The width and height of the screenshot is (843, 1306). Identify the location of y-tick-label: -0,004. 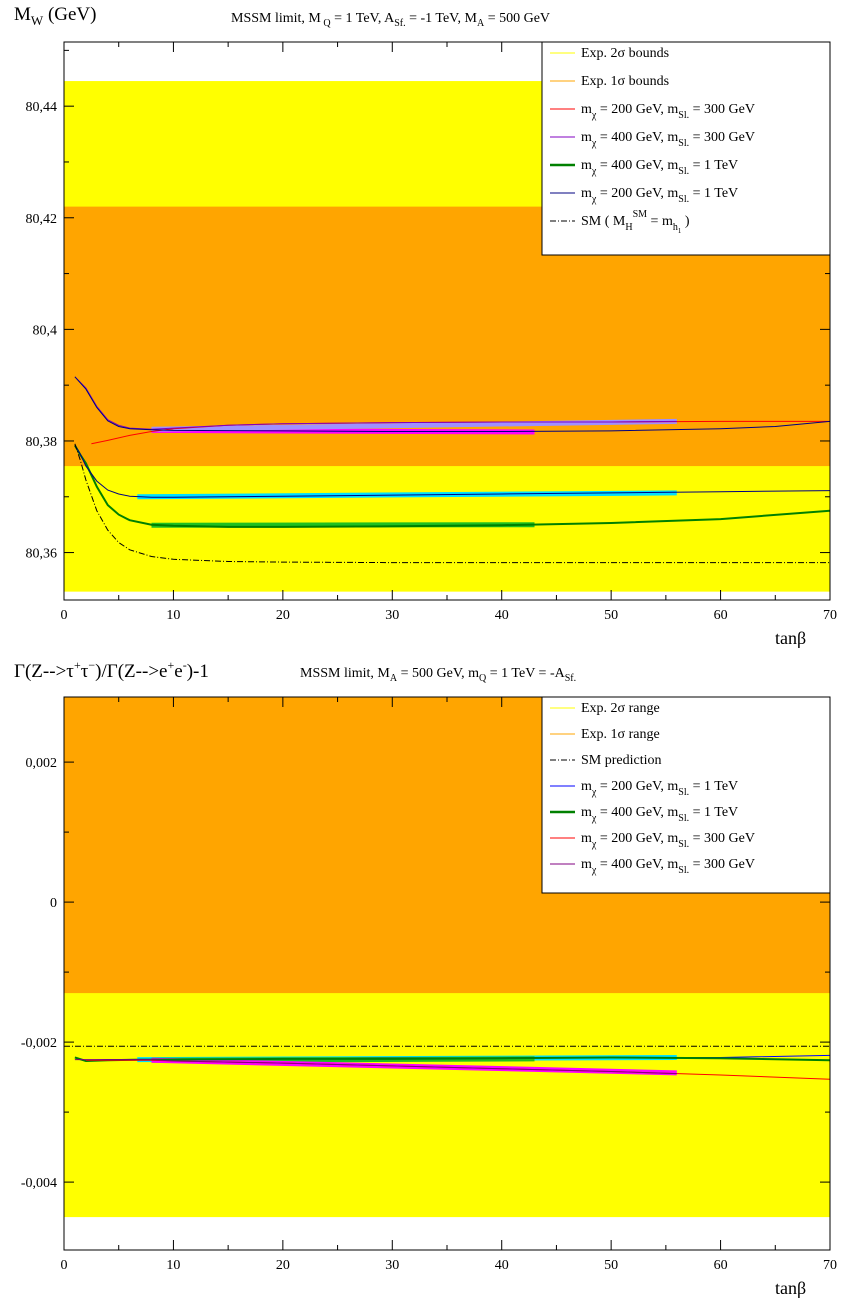
(39, 1183).